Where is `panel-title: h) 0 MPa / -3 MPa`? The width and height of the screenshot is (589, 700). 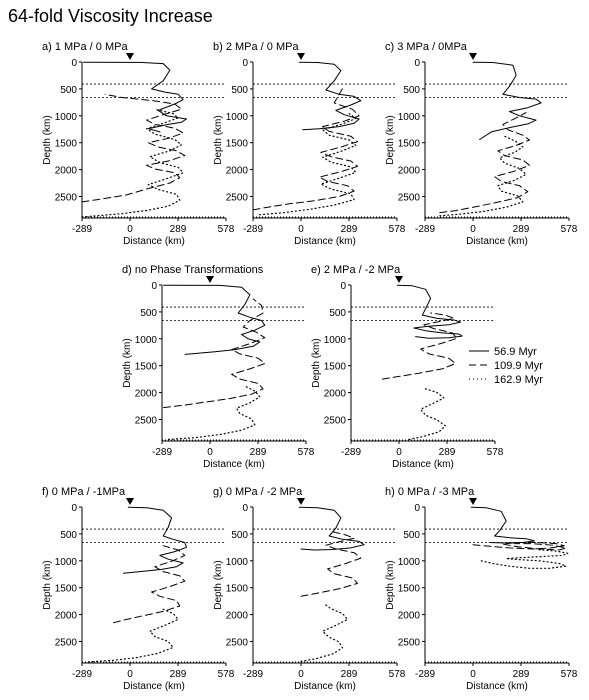 panel-title: h) 0 MPa / -3 MPa is located at coordinates (430, 492).